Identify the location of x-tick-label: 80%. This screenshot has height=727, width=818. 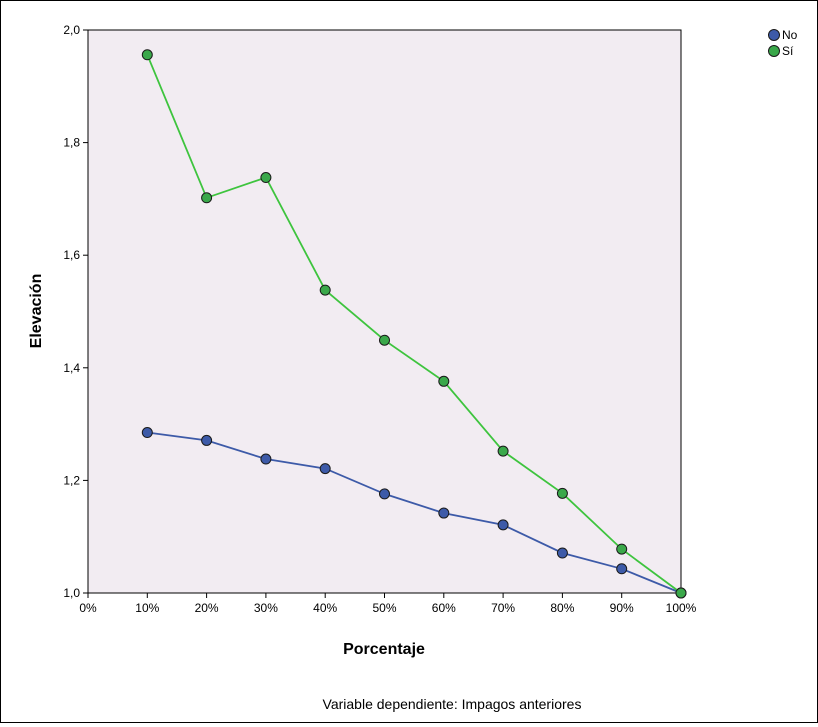
(562, 608).